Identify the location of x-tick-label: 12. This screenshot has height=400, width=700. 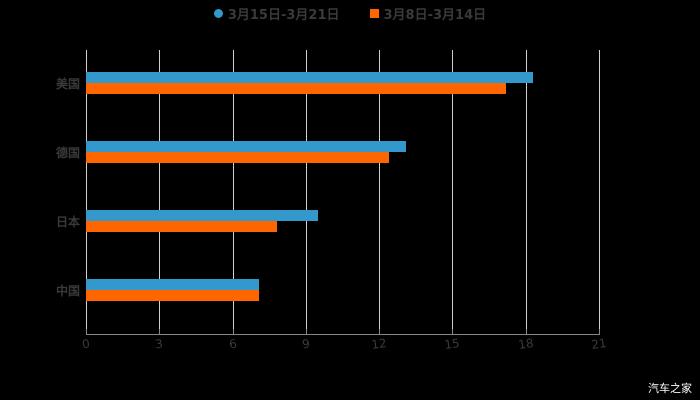
(379, 344).